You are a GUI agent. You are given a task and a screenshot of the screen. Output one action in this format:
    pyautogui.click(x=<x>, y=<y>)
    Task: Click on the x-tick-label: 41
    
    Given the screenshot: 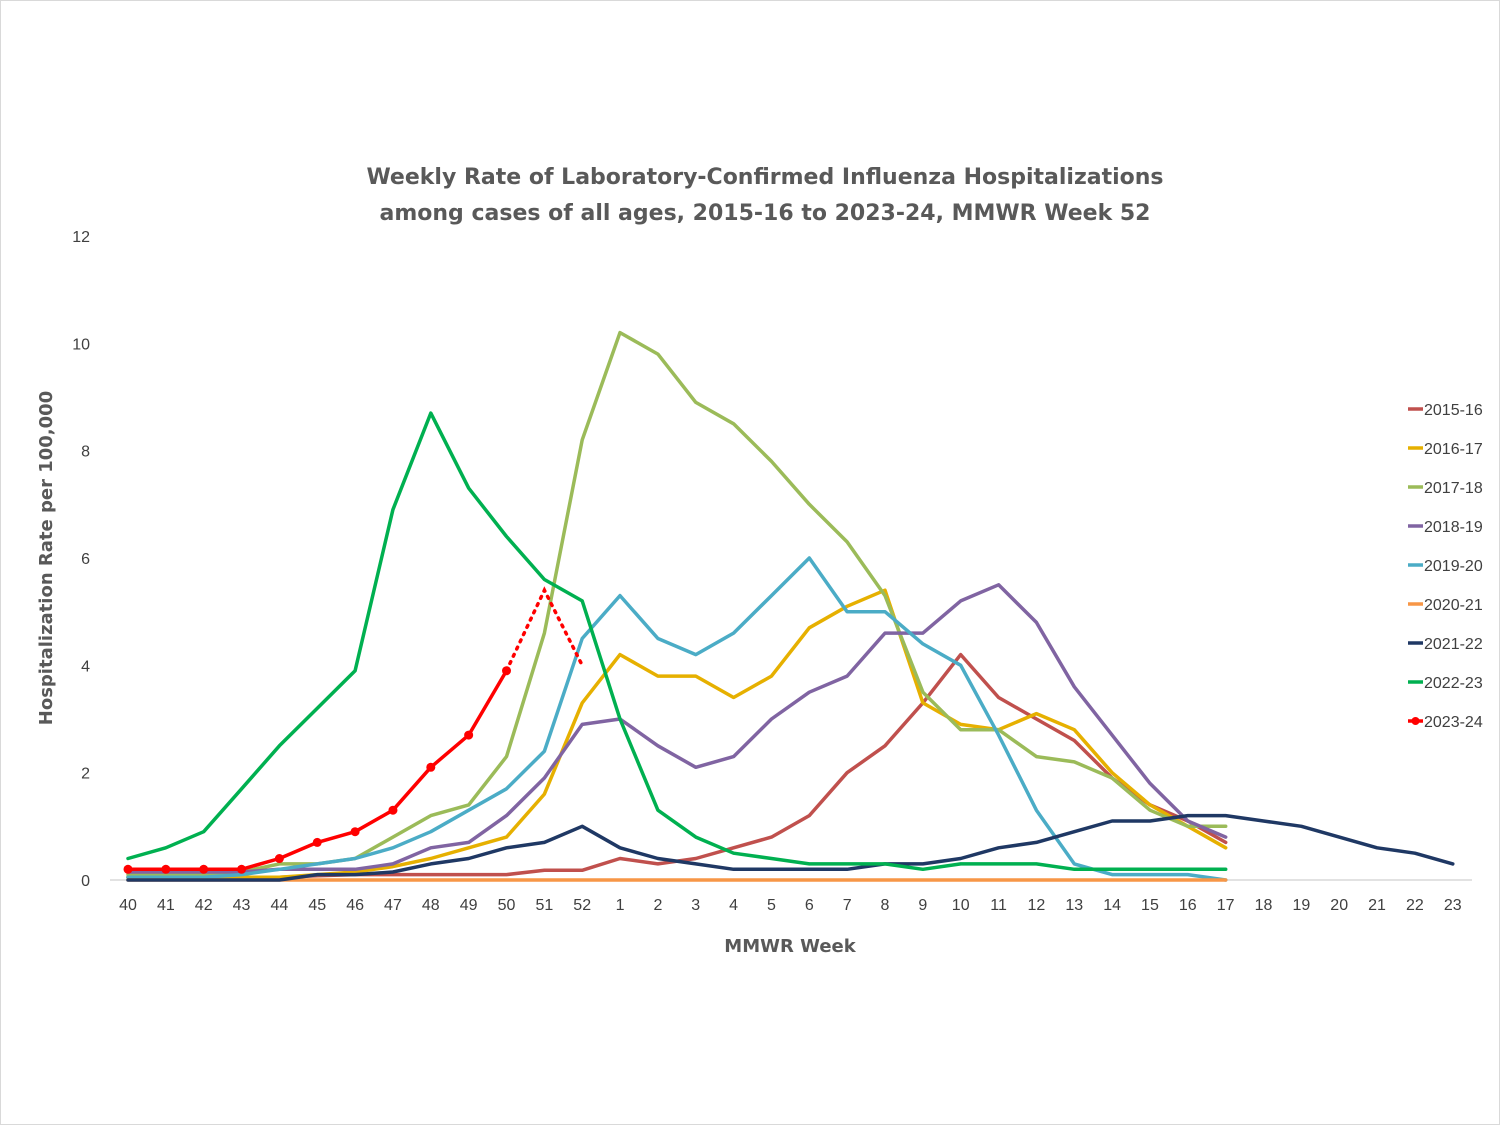 What is the action you would take?
    pyautogui.click(x=166, y=905)
    